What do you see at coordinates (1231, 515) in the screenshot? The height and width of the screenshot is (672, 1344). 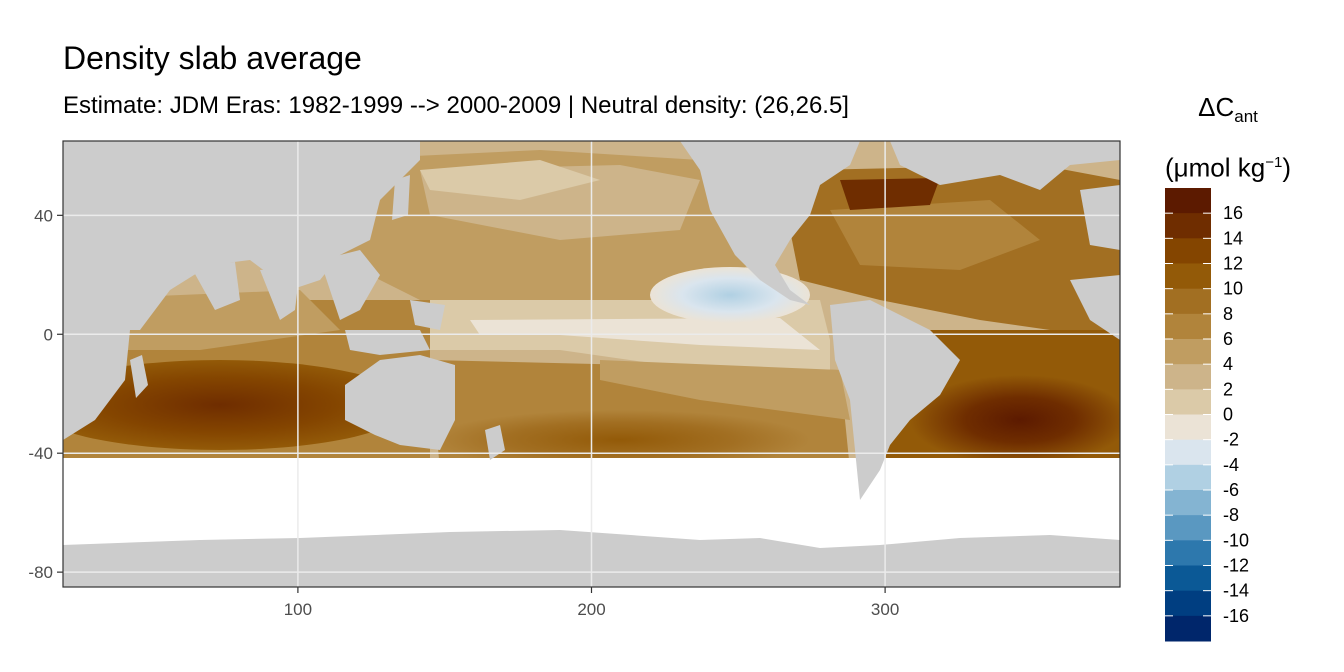 I see `colorbar-label: -8` at bounding box center [1231, 515].